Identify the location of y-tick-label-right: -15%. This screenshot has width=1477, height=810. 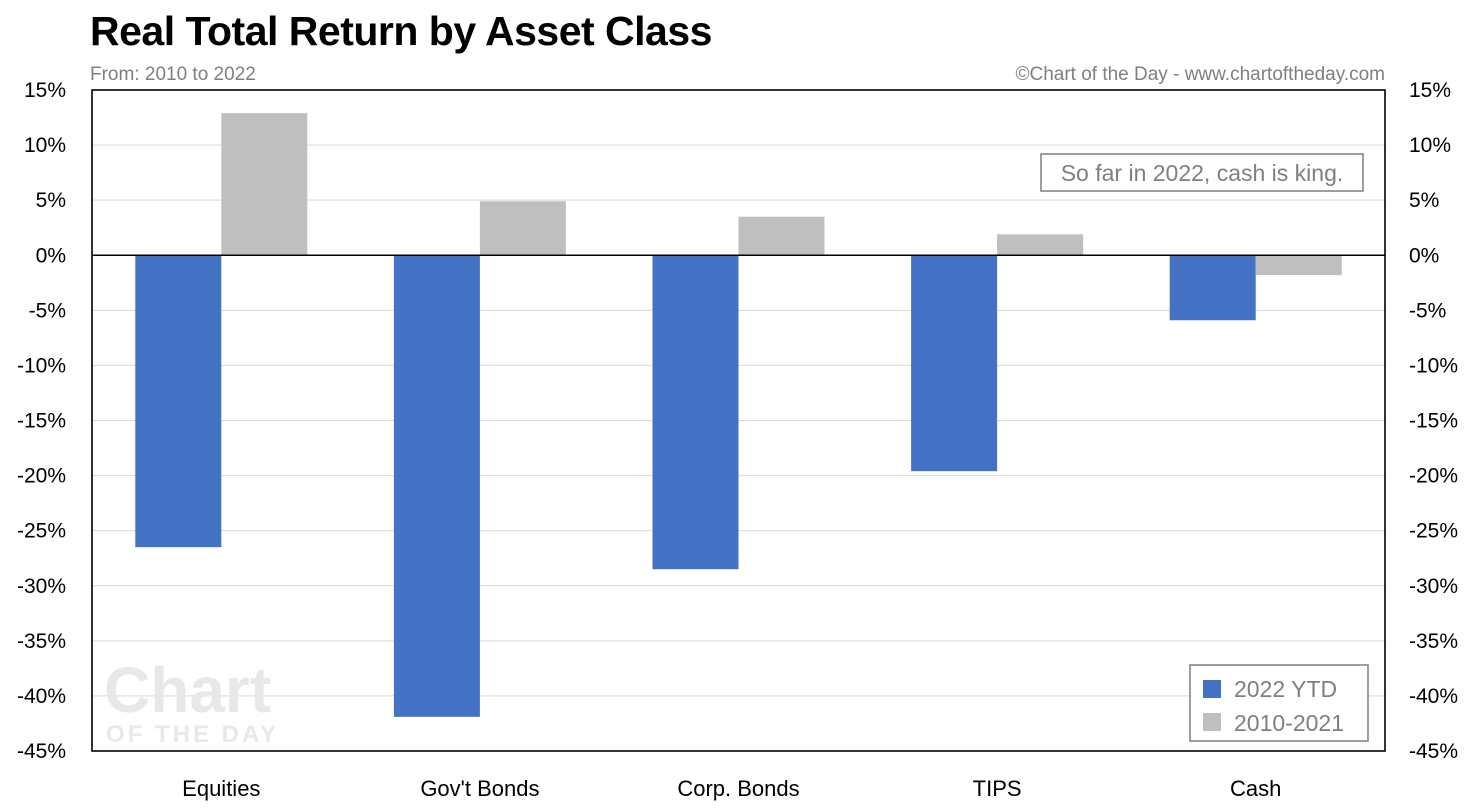
(1433, 421).